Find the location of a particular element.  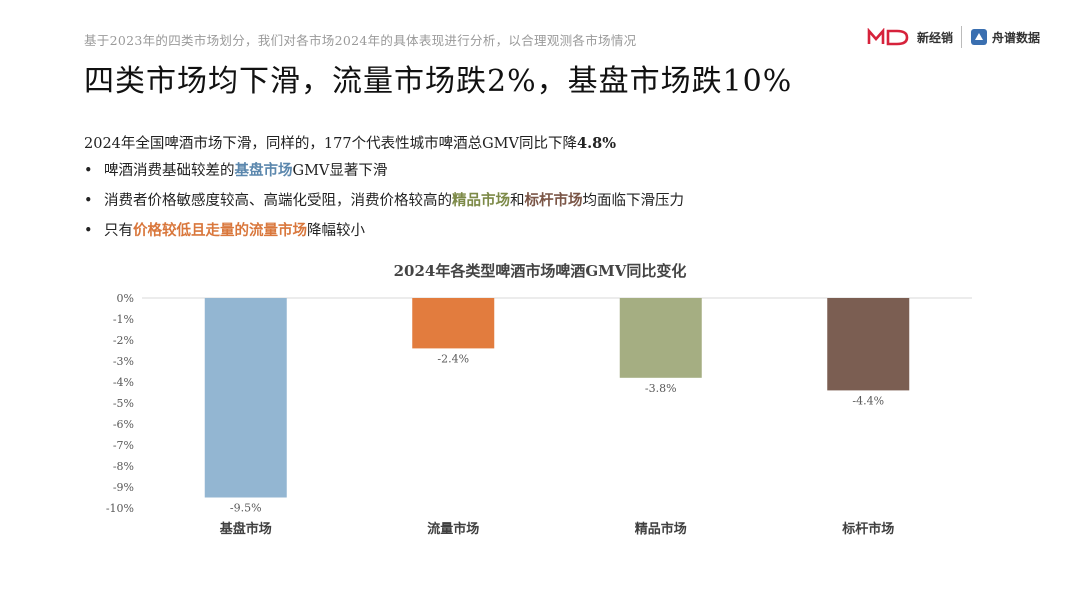

y-tick-label: -6% is located at coordinates (123, 424).